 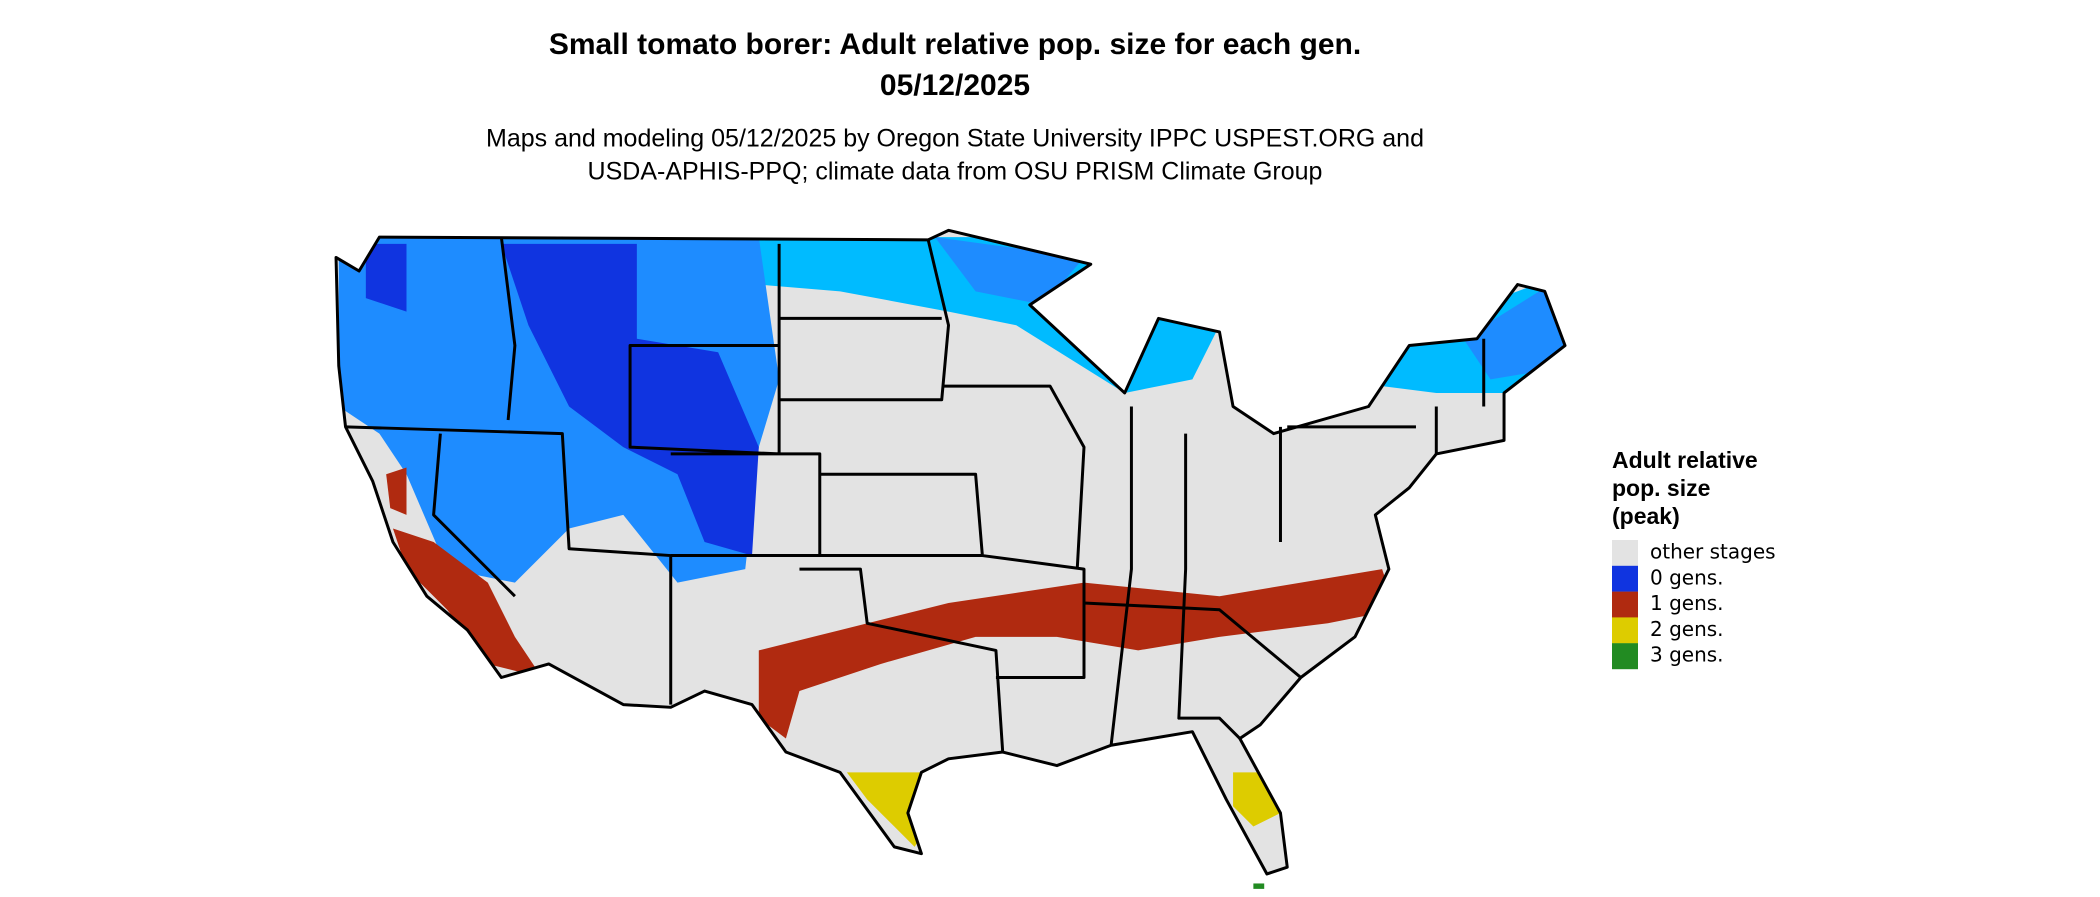 What do you see at coordinates (1687, 577) in the screenshot?
I see `legend-label: 0 gens.` at bounding box center [1687, 577].